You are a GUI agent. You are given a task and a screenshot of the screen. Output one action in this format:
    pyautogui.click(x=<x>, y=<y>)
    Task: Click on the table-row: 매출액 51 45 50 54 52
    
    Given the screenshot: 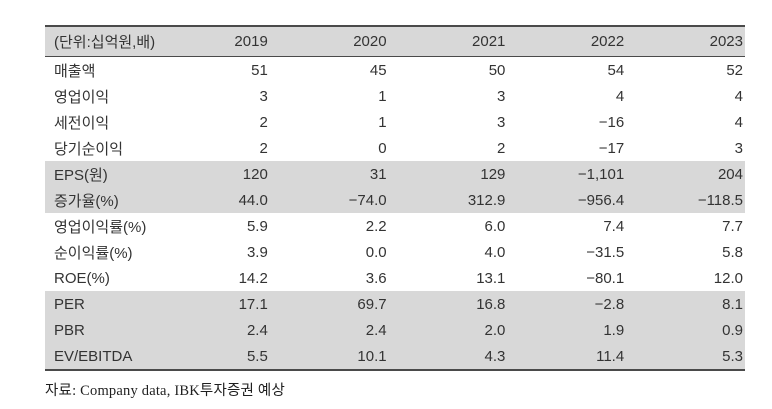 What is the action you would take?
    pyautogui.click(x=395, y=70)
    